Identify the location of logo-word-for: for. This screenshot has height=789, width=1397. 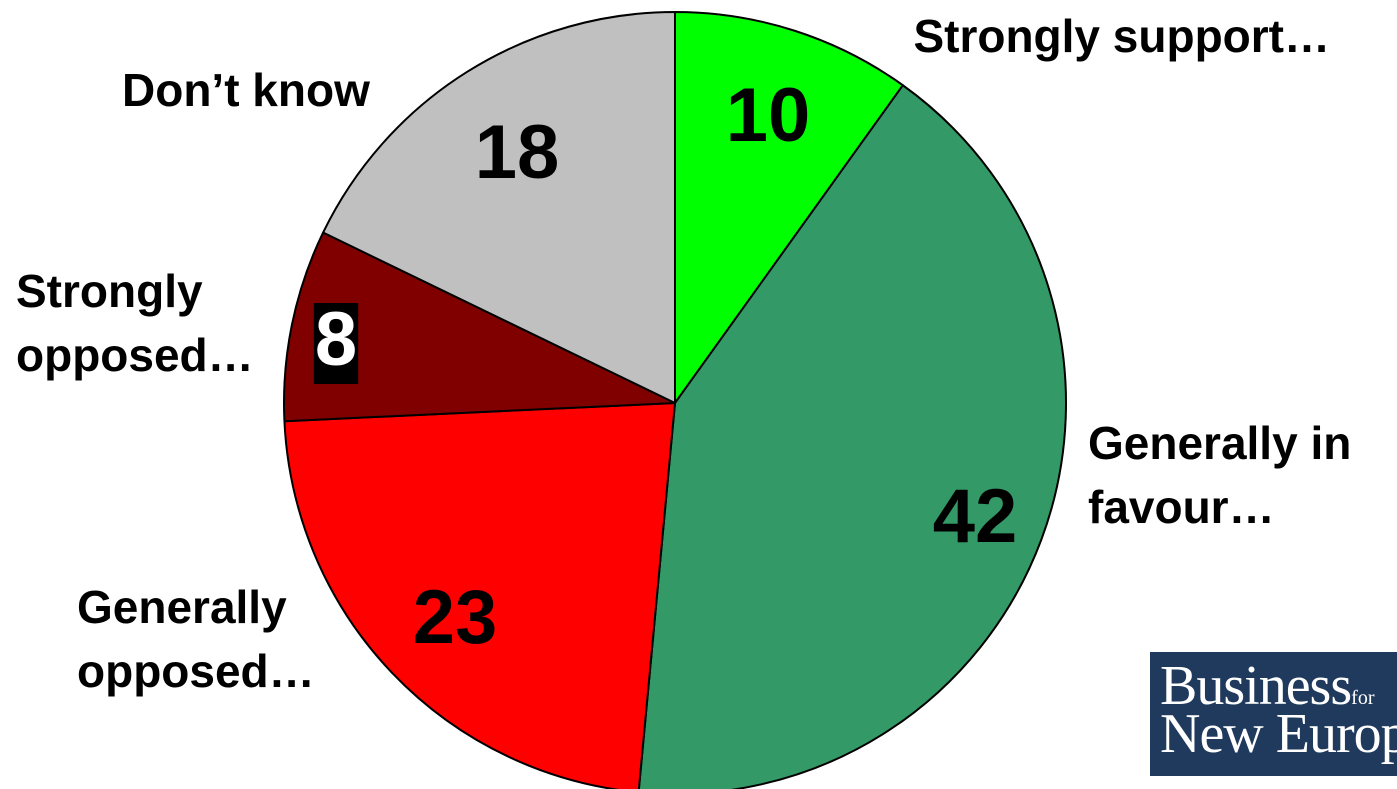
(1363, 698).